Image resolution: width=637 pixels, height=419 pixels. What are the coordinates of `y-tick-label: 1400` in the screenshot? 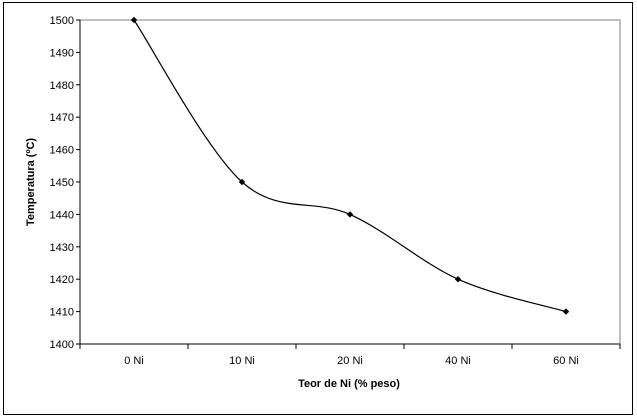 It's located at (62, 345).